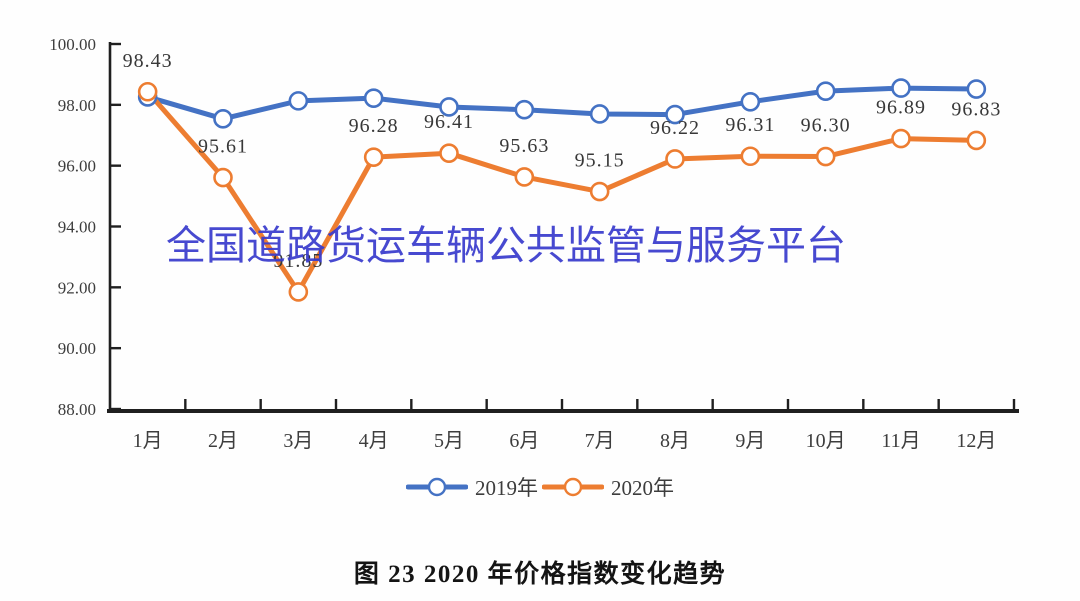  I want to click on data-label: 98.43, so click(148, 61).